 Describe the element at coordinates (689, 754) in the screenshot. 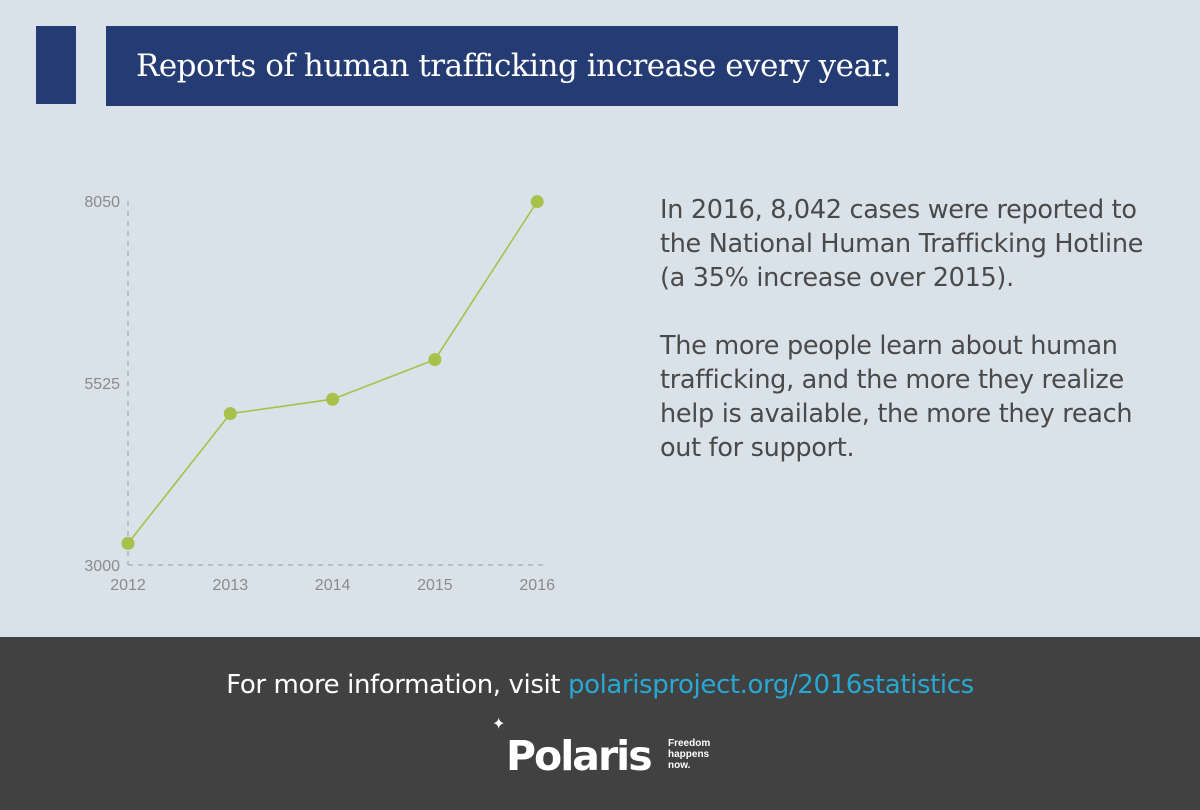

I see `logo-tagline: Freedom happens now.` at that location.